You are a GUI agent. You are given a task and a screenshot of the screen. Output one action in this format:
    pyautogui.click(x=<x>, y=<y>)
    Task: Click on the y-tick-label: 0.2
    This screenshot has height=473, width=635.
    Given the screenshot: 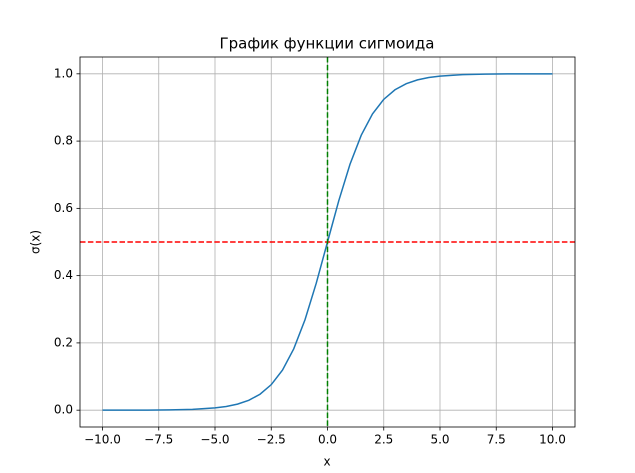 What is the action you would take?
    pyautogui.click(x=63, y=342)
    